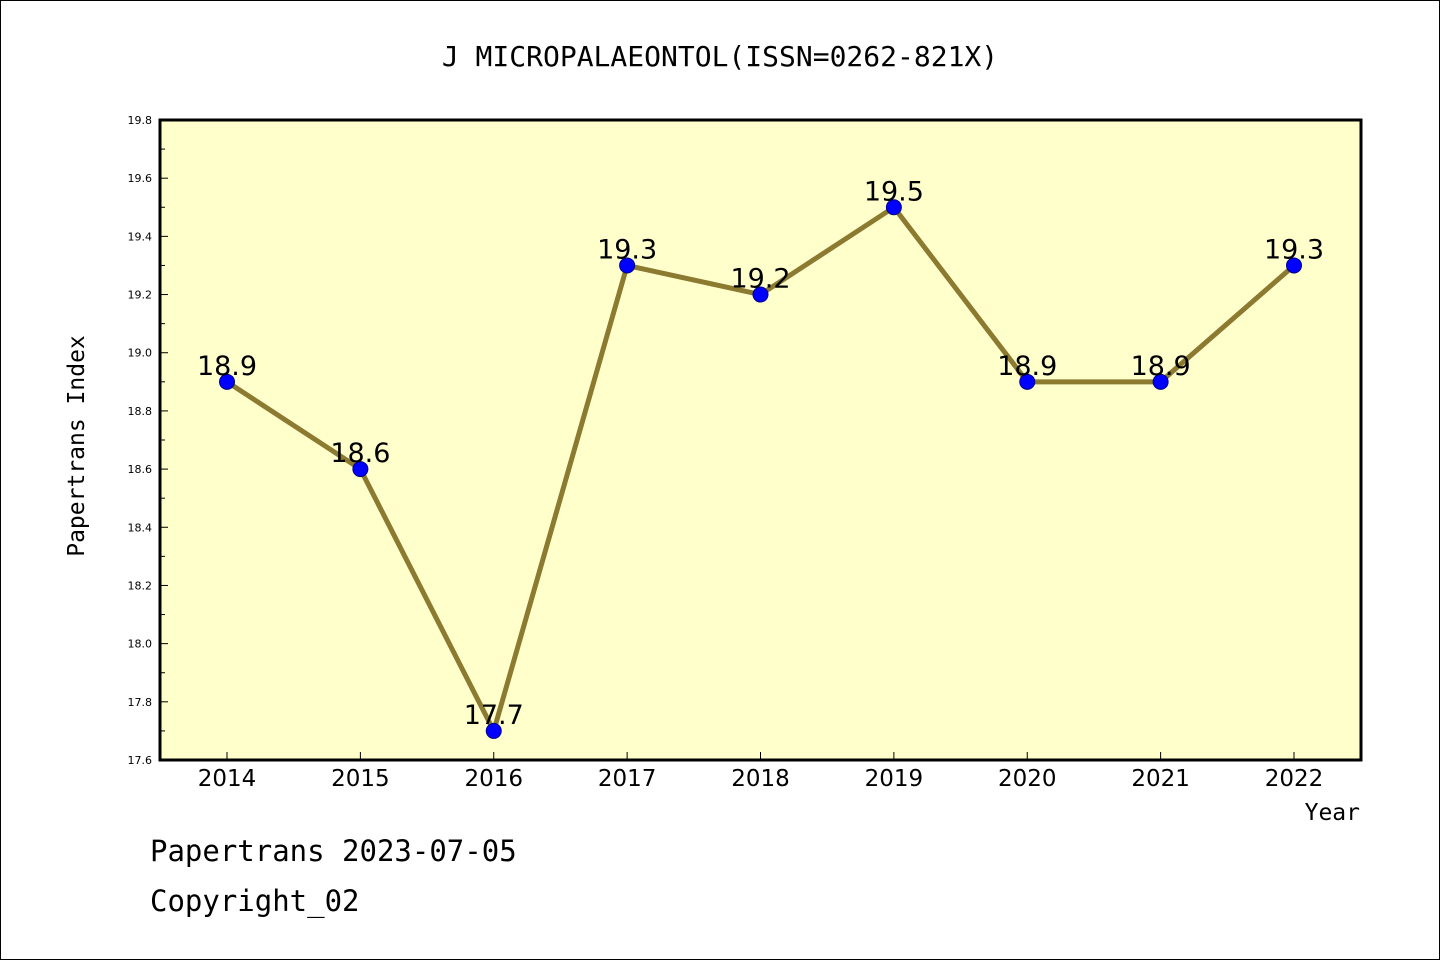 This screenshot has height=960, width=1440. Describe the element at coordinates (494, 715) in the screenshot. I see `data-label: 17.7` at that location.